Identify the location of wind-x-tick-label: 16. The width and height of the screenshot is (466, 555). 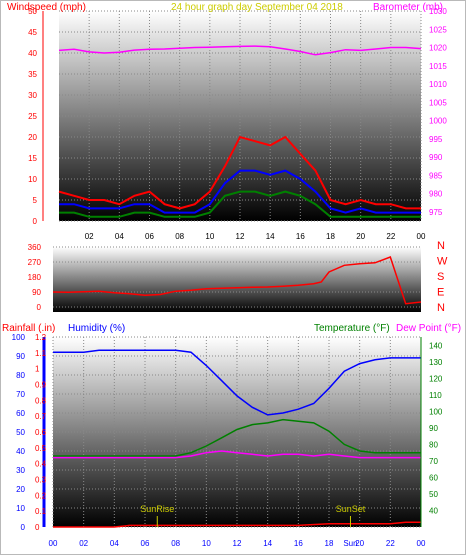
(300, 236).